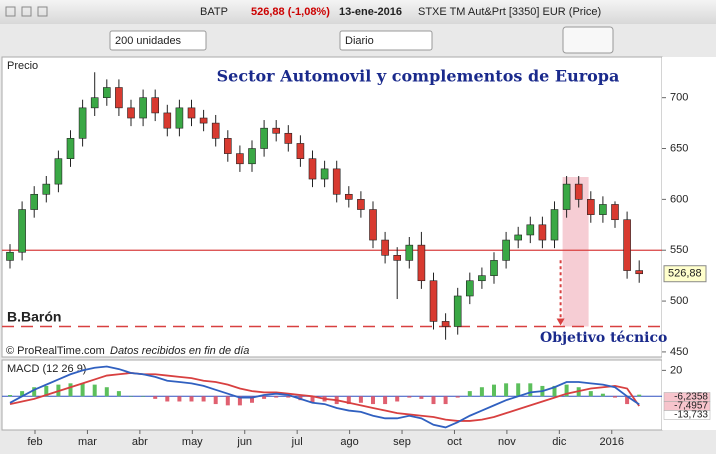 This screenshot has width=716, height=459. Describe the element at coordinates (34, 442) in the screenshot. I see `x-tick-label: feb` at that location.